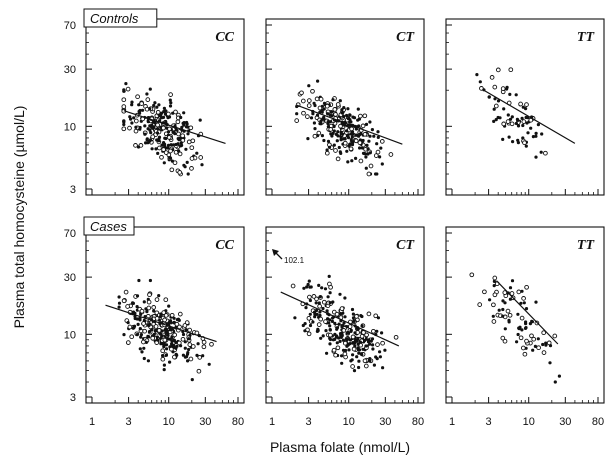  I want to click on panel-cases-cc: 70 30 10 3 1 3 10 30 80 CC Cases, so click(154, 322).